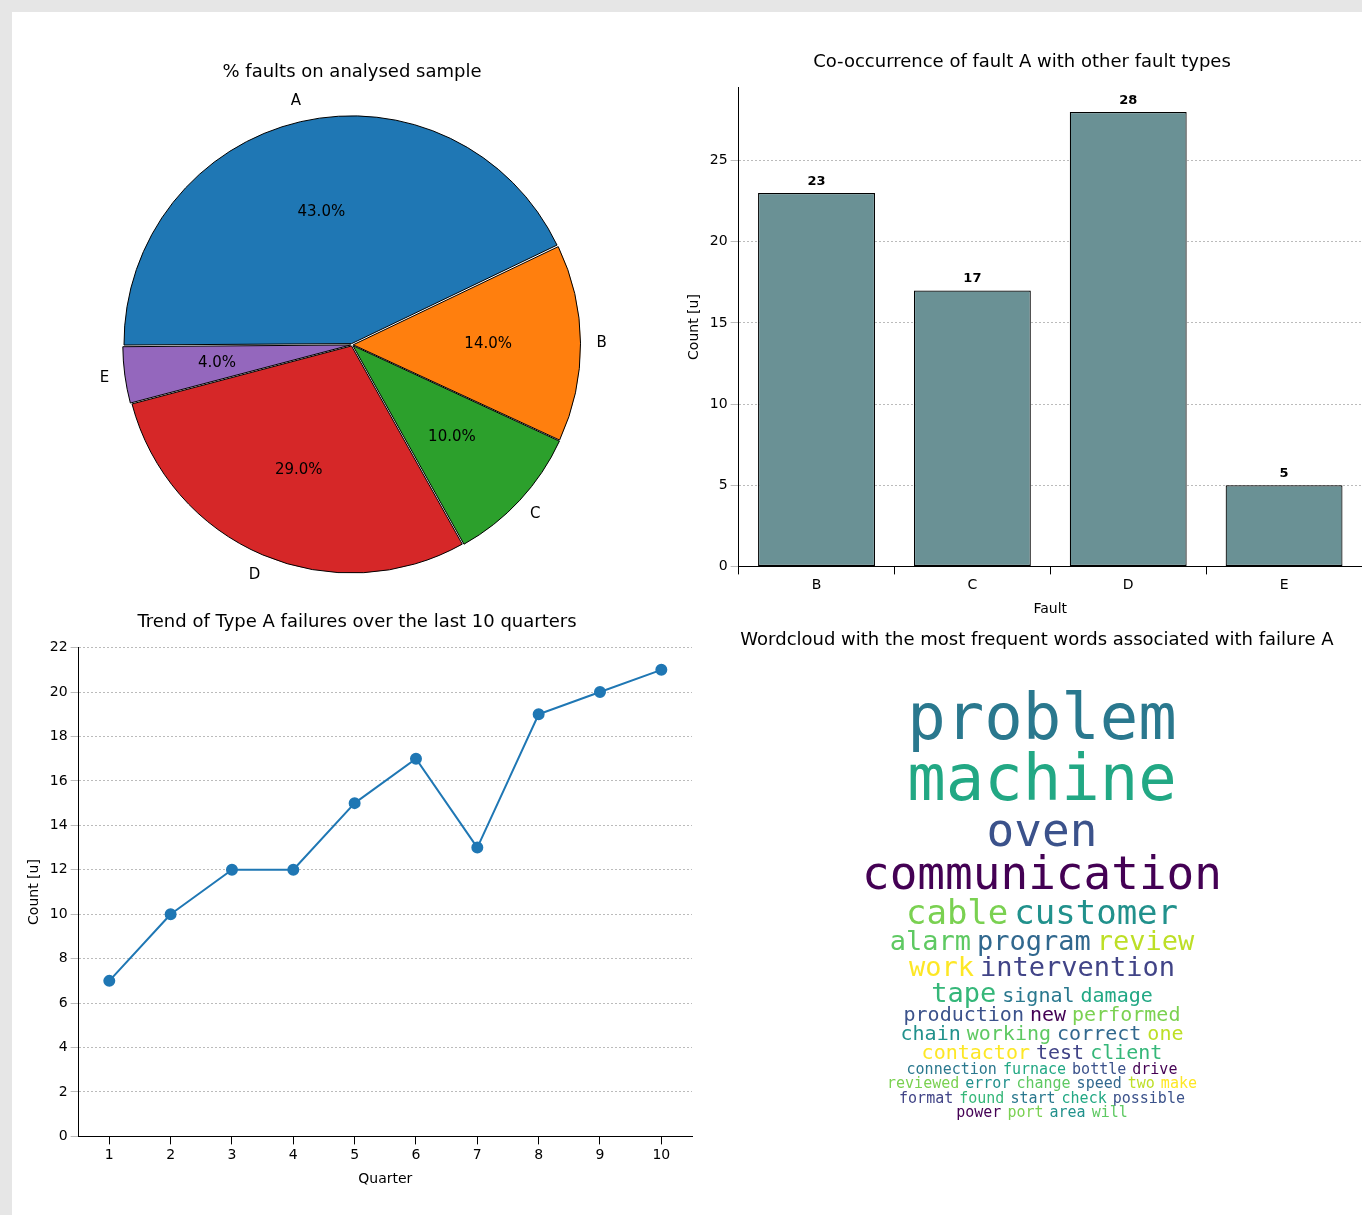  Describe the element at coordinates (416, 1154) in the screenshot. I see `x-tick-label: 6` at that location.